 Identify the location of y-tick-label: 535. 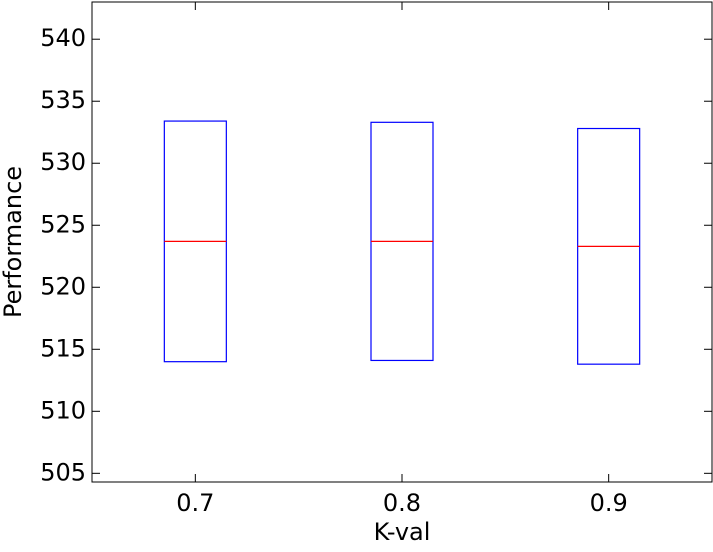
(63, 100).